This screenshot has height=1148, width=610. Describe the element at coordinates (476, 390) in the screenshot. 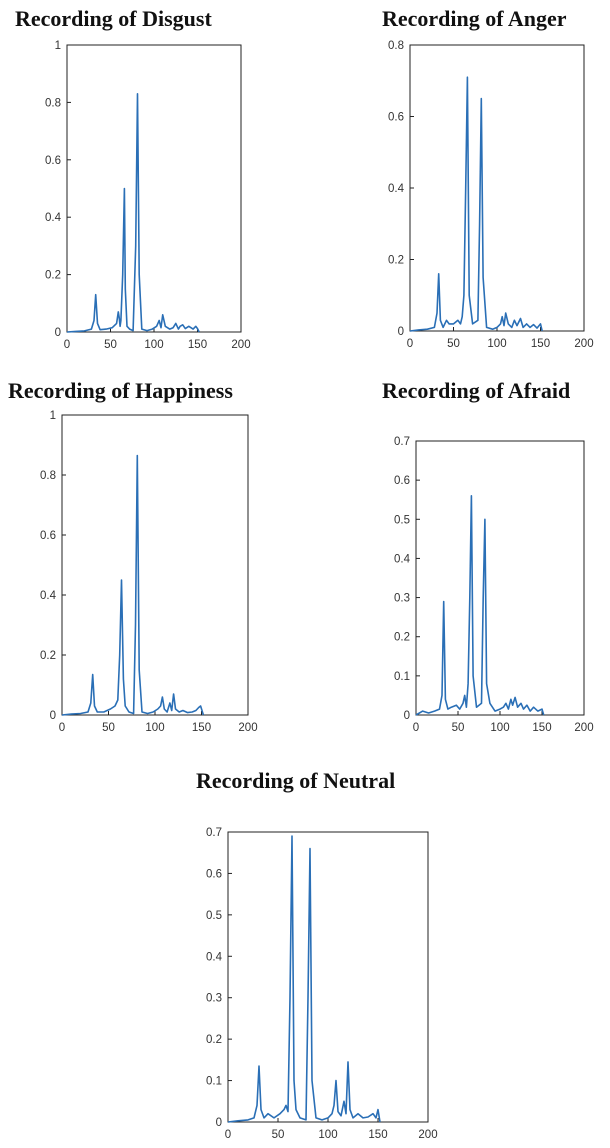

I see `panel-title-afraid: Recording of Afraid` at that location.